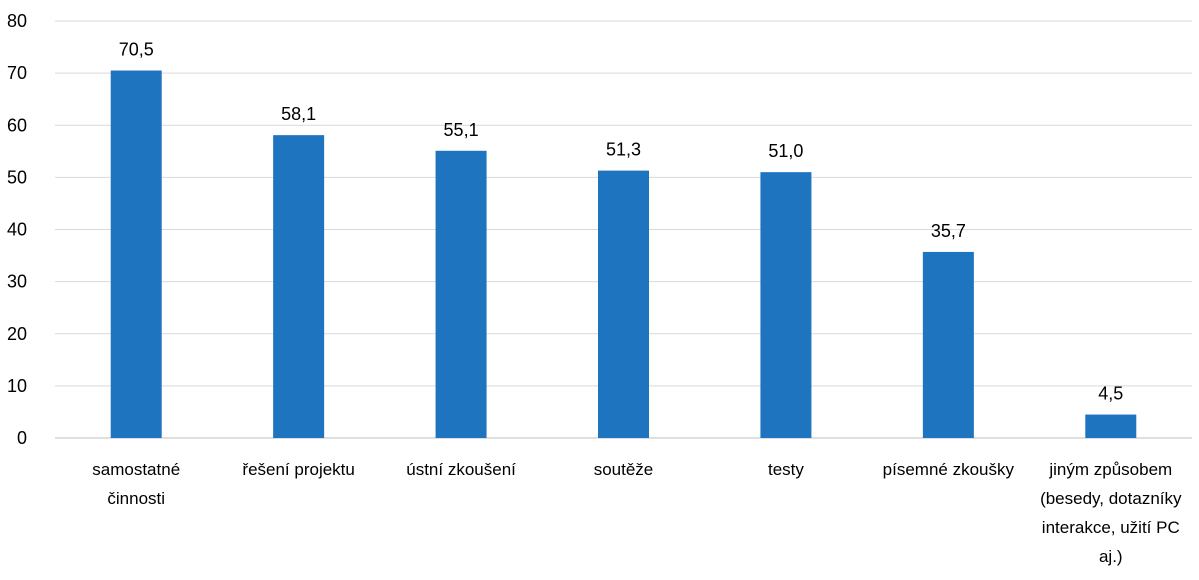  I want to click on y-tick-label: 40, so click(17, 230).